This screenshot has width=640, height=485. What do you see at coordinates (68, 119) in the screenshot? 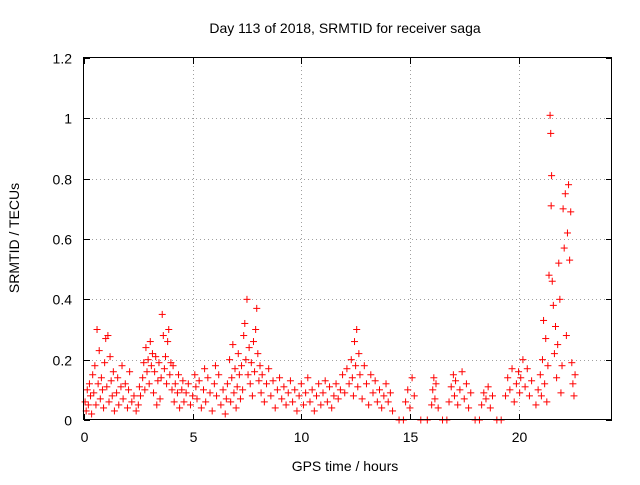
I see `y-tick-label: 1` at bounding box center [68, 119].